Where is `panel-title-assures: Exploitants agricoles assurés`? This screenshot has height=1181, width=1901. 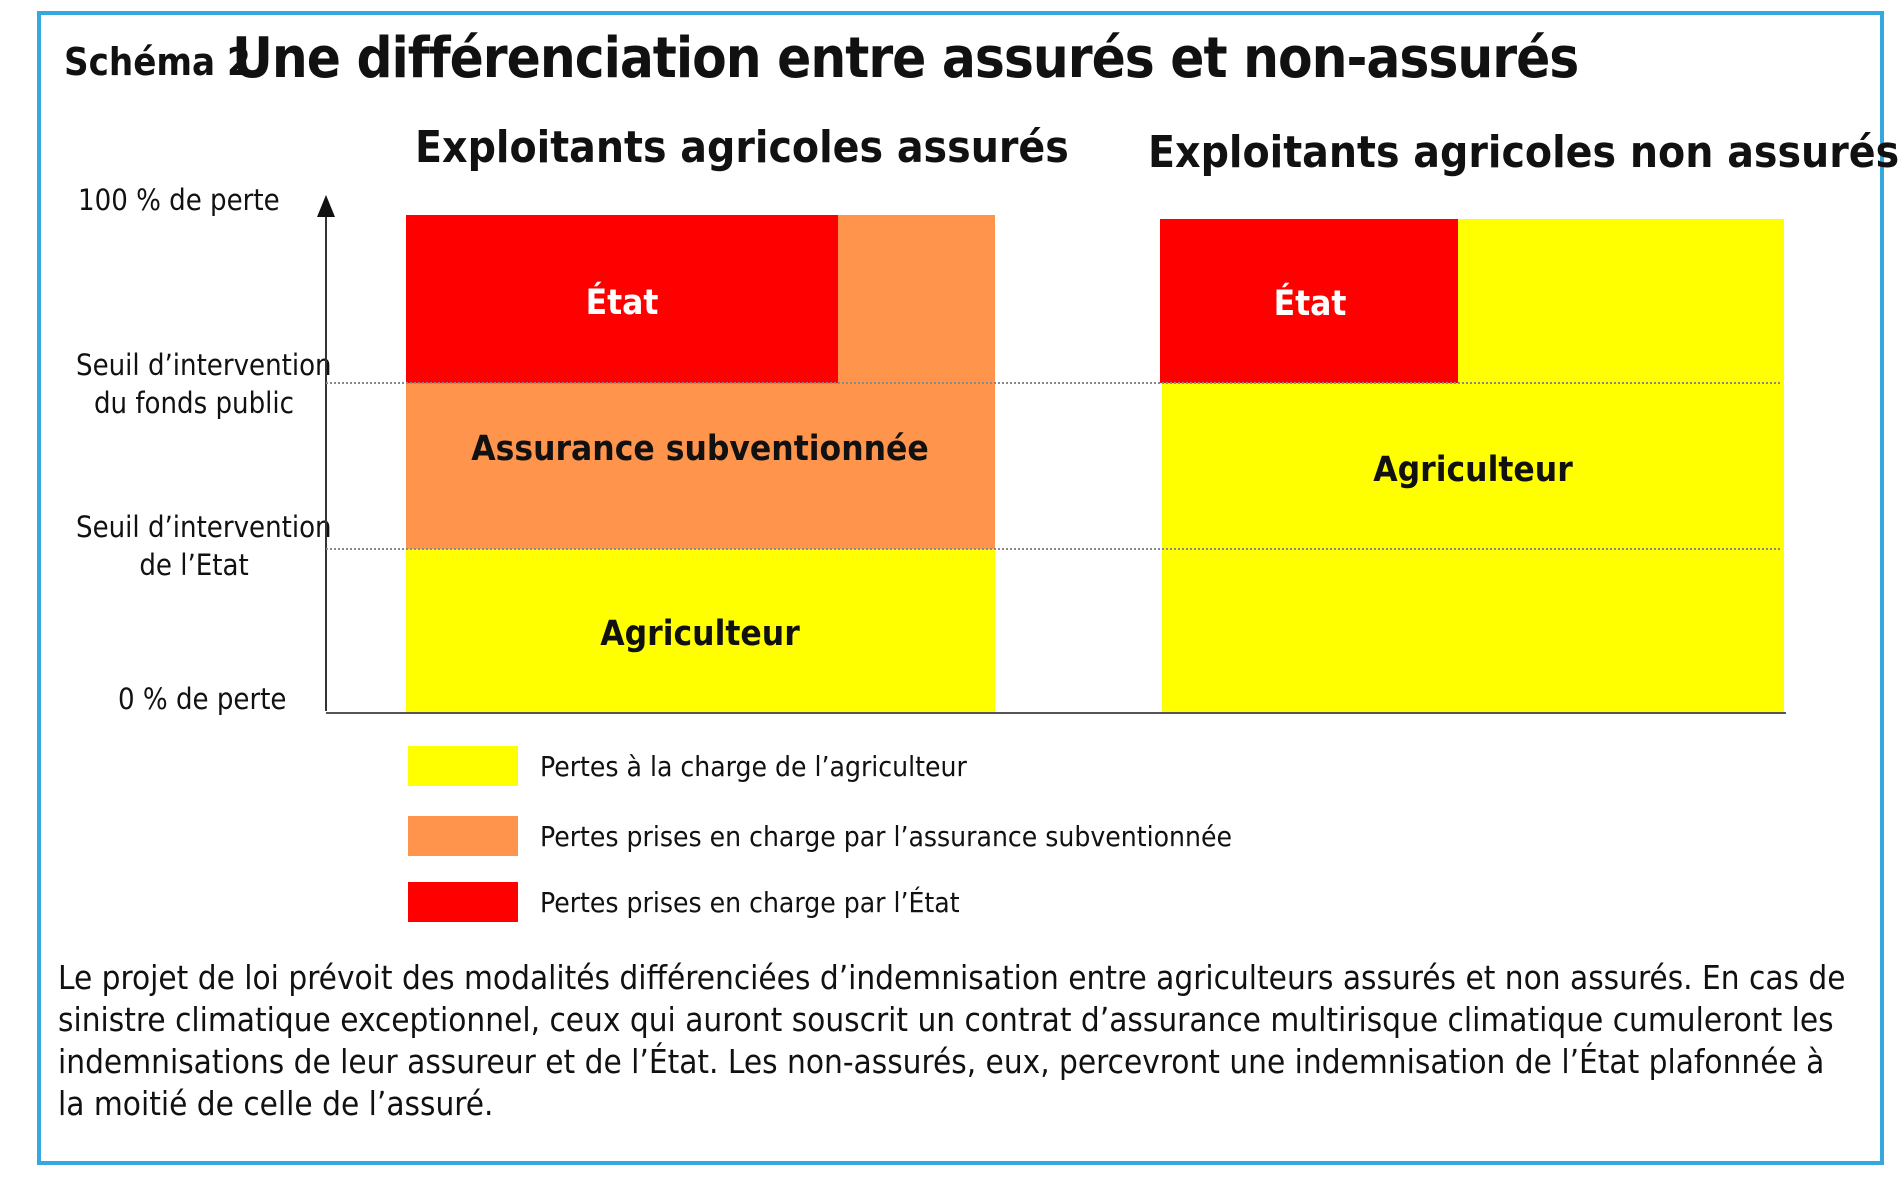
panel-title-assures: Exploitants agricoles assurés is located at coordinates (742, 147).